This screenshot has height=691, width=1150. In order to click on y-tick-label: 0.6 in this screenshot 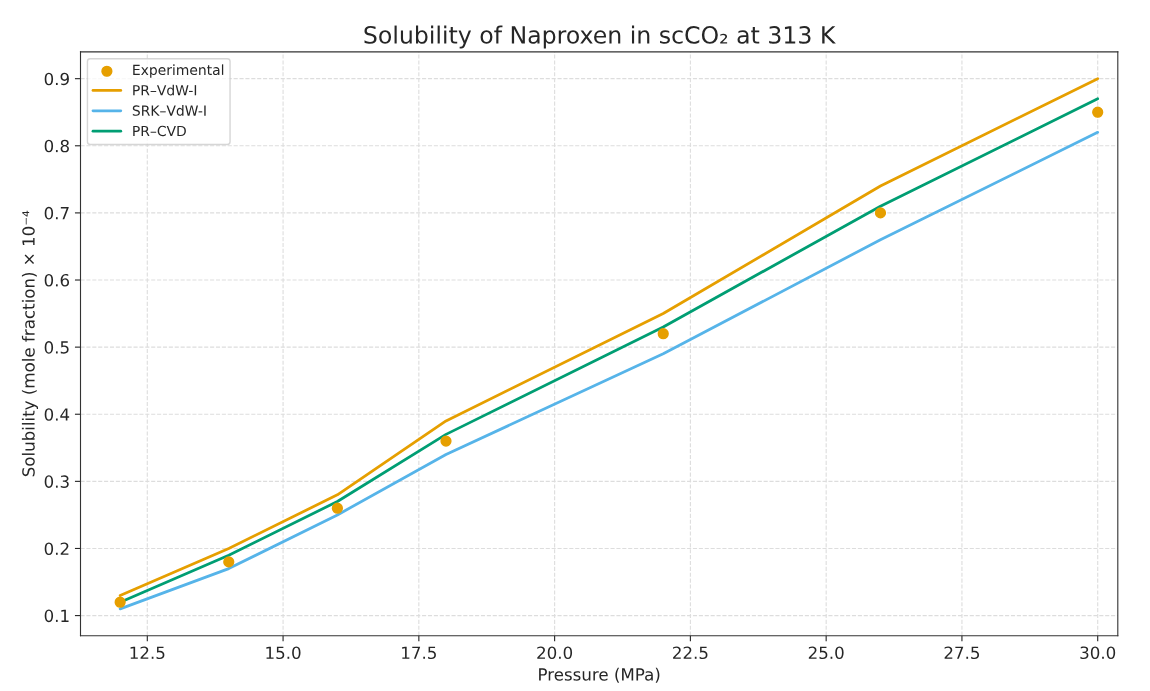, I will do `click(57, 280)`.